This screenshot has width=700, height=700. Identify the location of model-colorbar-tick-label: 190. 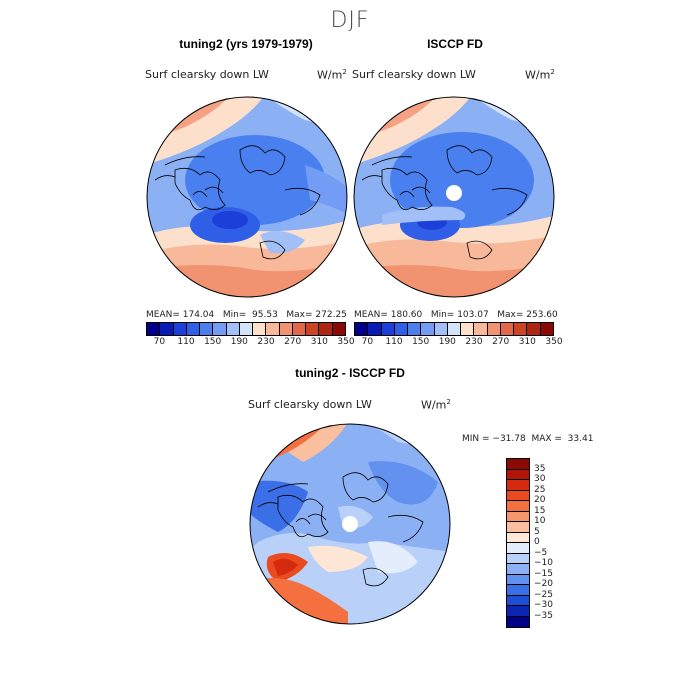
(239, 342).